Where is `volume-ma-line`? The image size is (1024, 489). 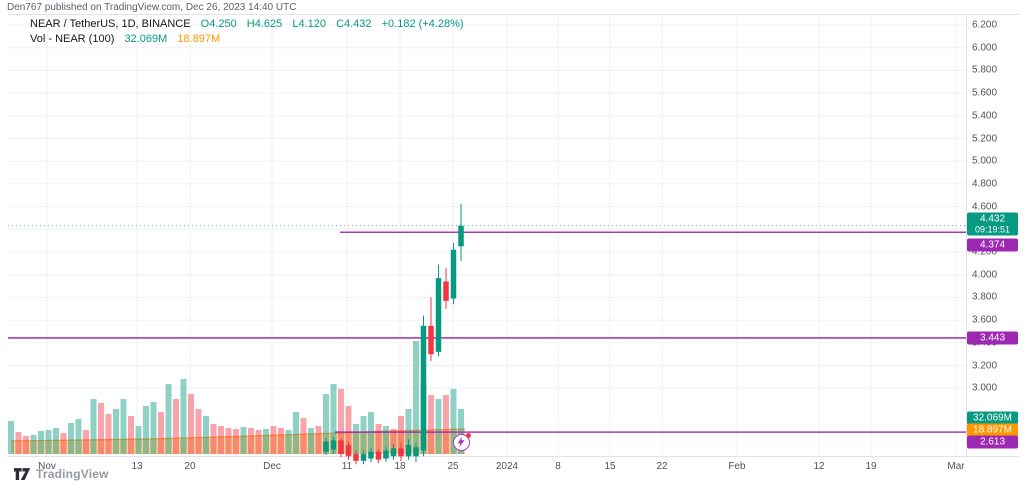 volume-ma-line is located at coordinates (238, 435).